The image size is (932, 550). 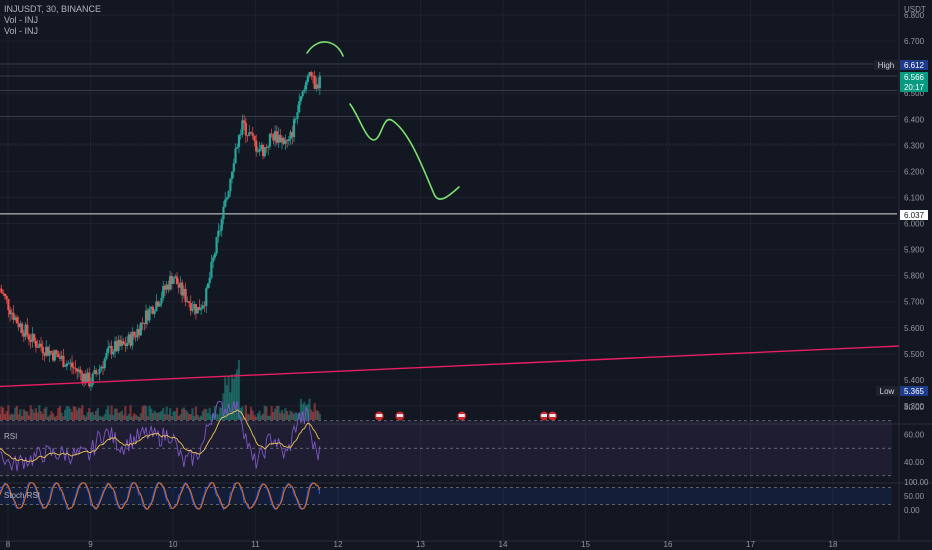 I want to click on stoch-d-line, so click(x=160, y=496).